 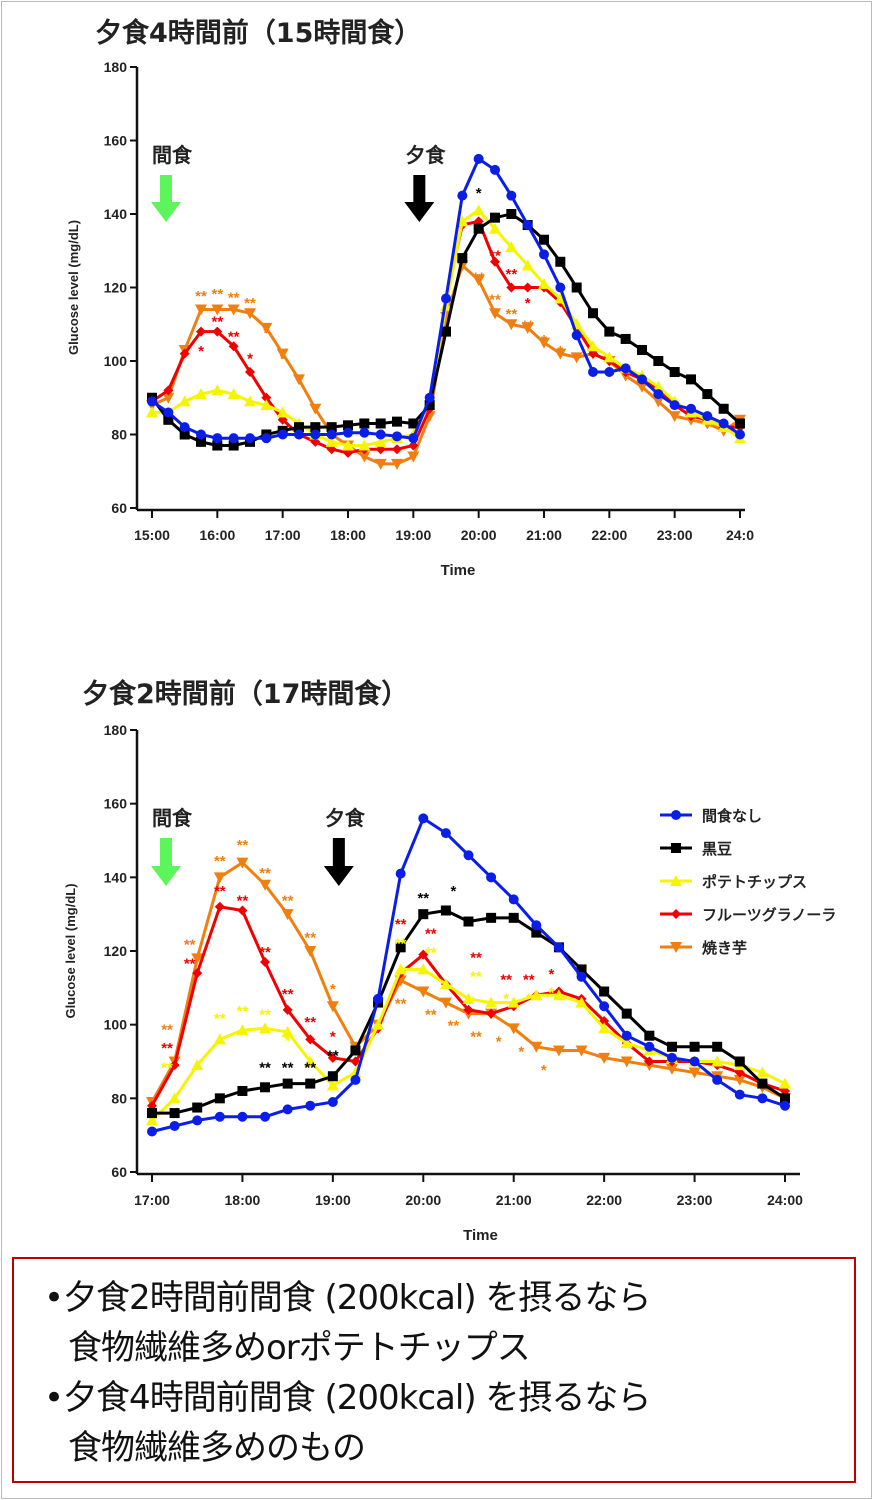 What do you see at coordinates (339, 862) in the screenshot?
I see `dinner-arrow-icon` at bounding box center [339, 862].